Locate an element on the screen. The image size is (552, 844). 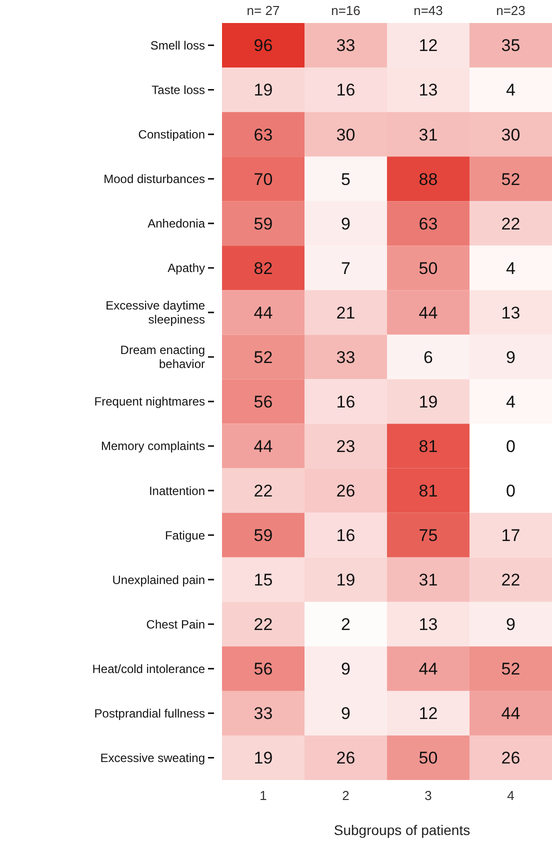
data-label: 2 is located at coordinates (345, 624).